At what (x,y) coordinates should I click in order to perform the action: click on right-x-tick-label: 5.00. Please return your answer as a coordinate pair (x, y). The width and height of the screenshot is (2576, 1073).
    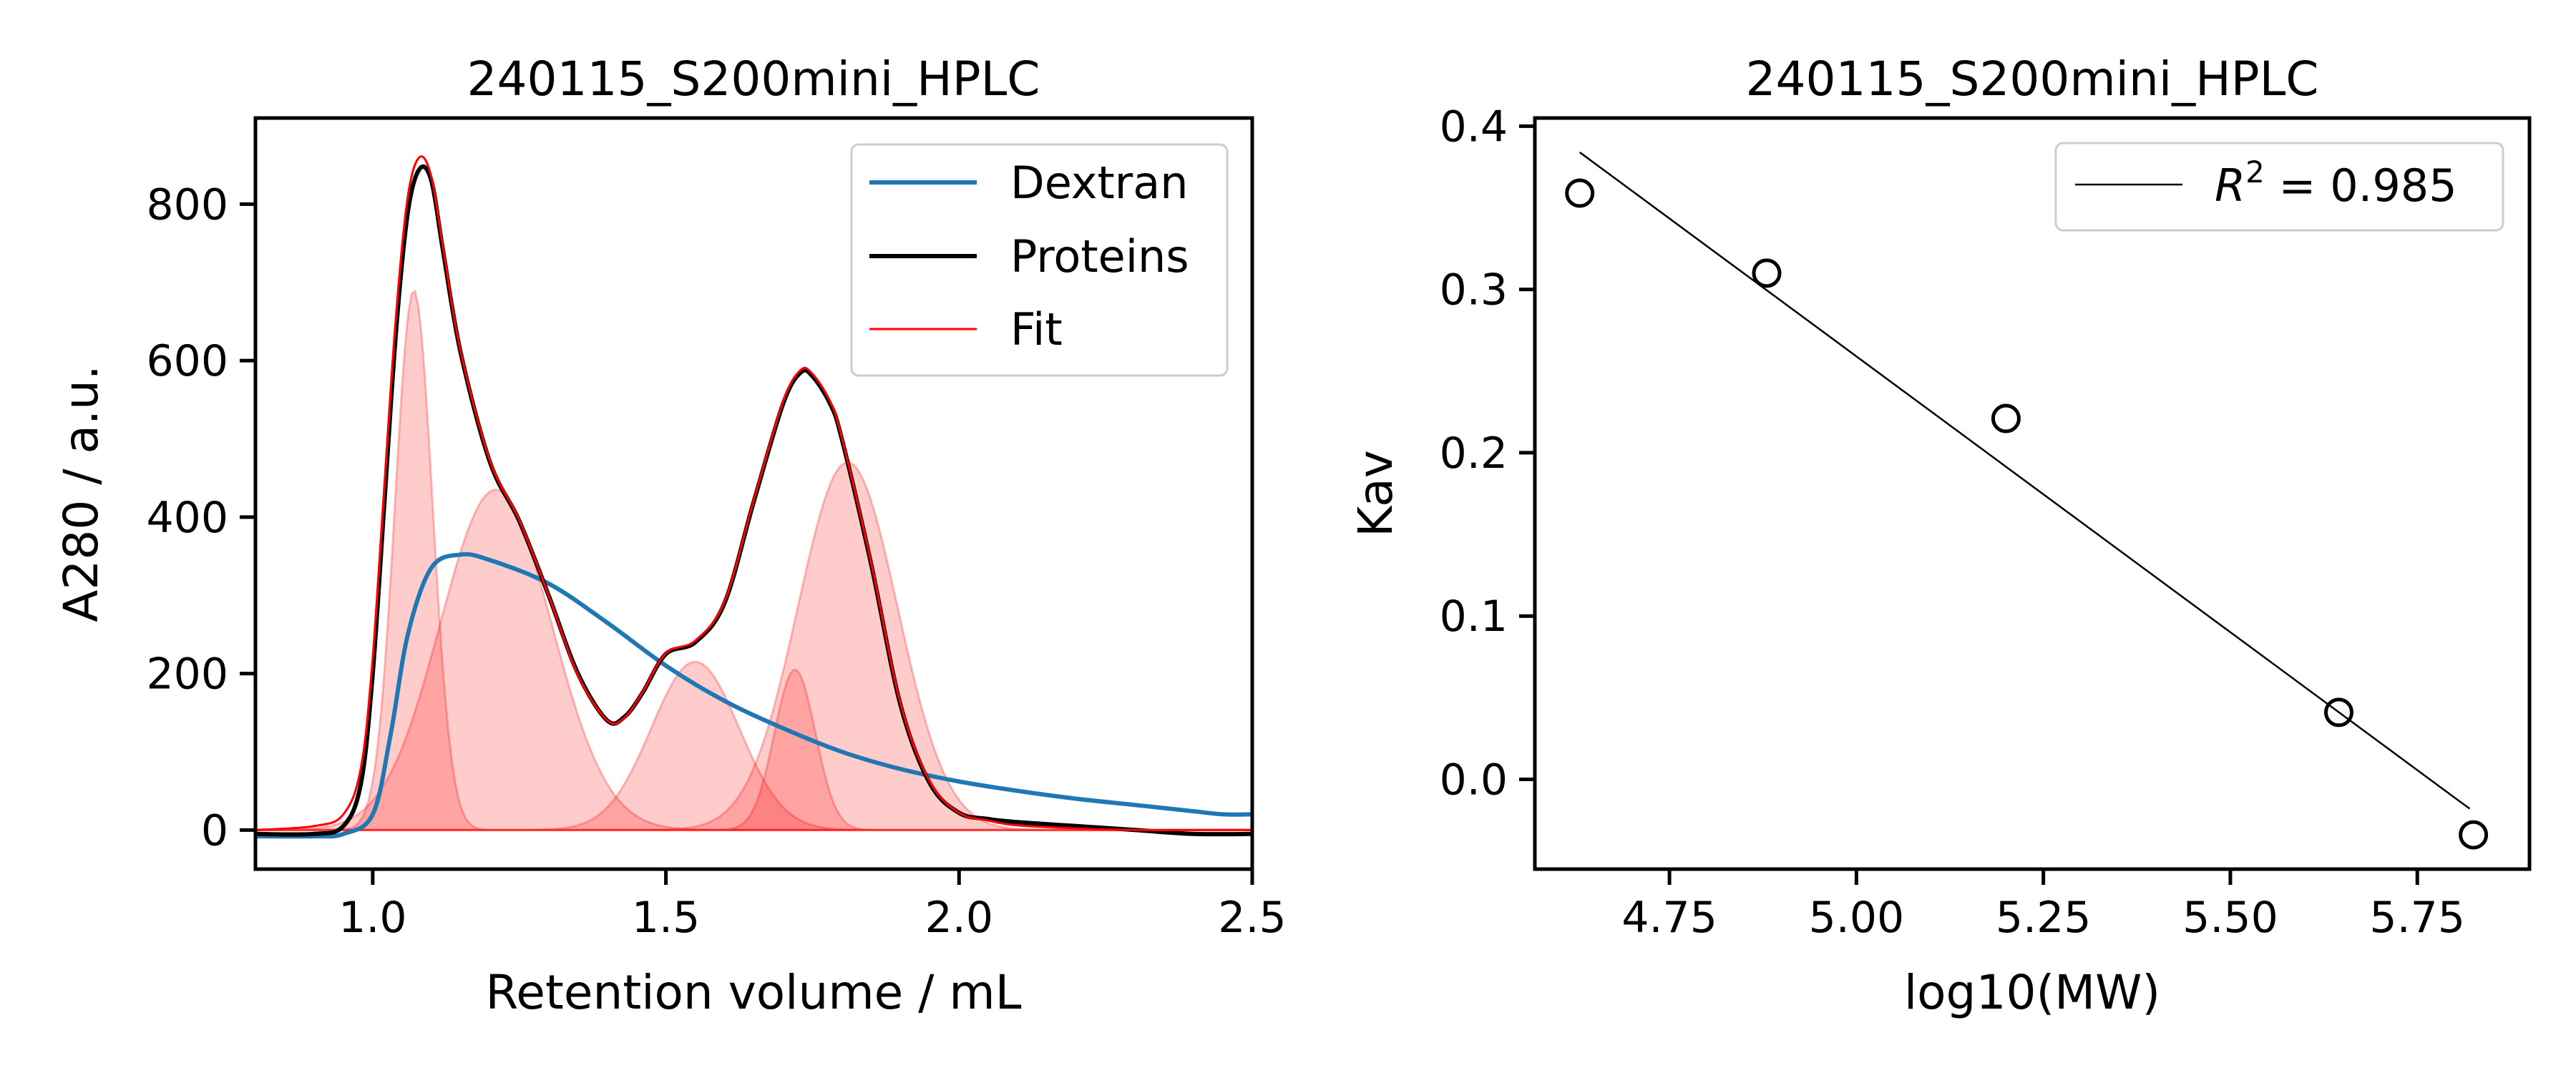
    Looking at the image, I should click on (1857, 918).